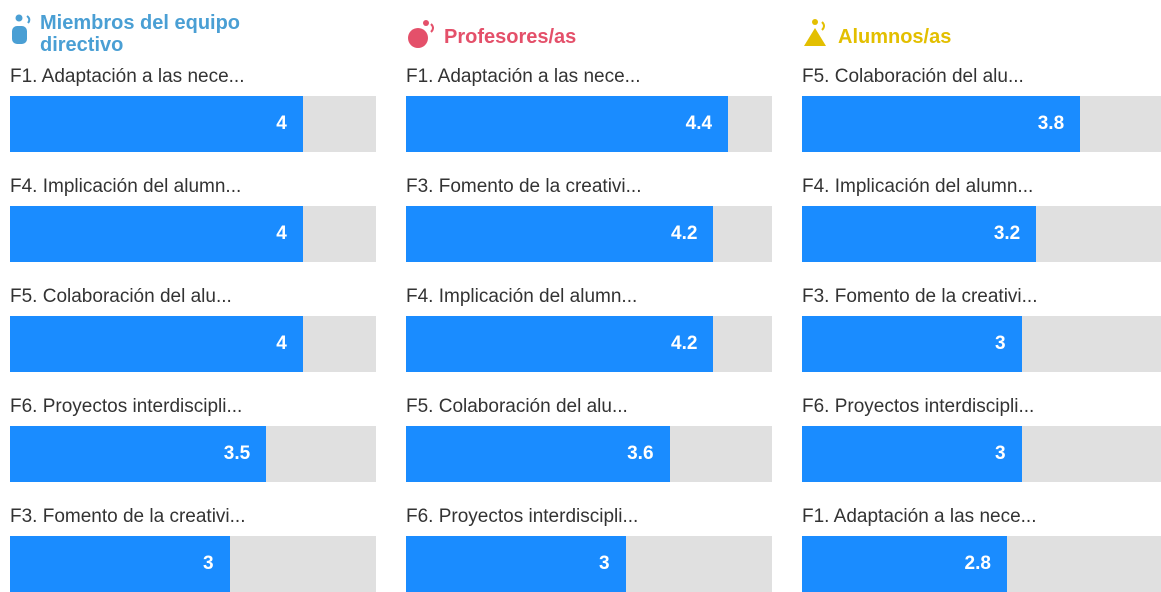 This screenshot has width=1161, height=592. Describe the element at coordinates (421, 34) in the screenshot. I see `teacher-icon` at that location.